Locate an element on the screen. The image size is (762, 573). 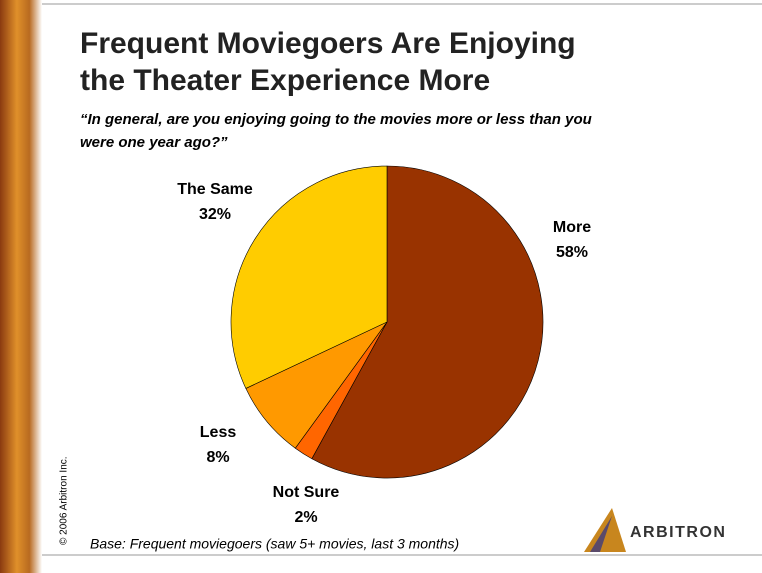
logo-mark is located at coordinates (605, 530).